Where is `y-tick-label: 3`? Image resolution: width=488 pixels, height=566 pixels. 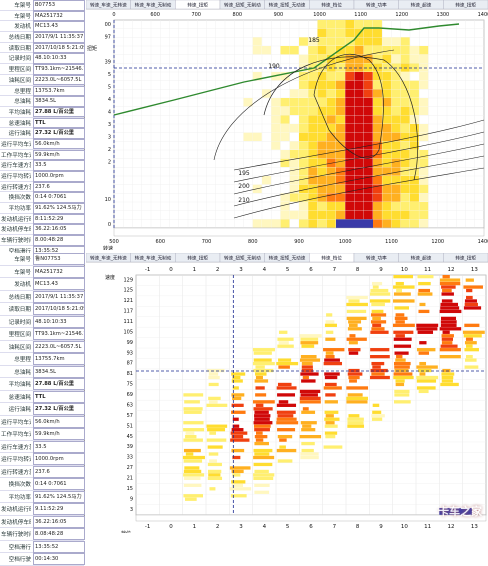 y-tick-label: 3 is located at coordinates (109, 138).